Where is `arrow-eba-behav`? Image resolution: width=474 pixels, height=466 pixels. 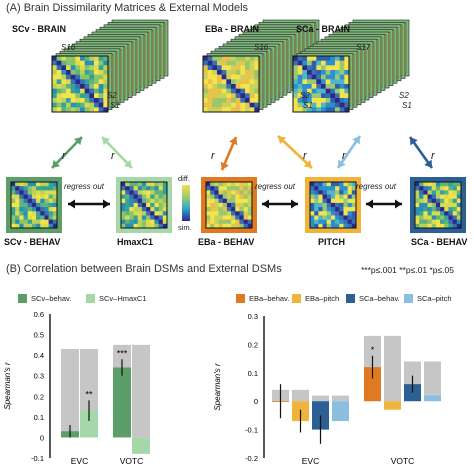 arrow-eba-behav is located at coordinates (229, 153).